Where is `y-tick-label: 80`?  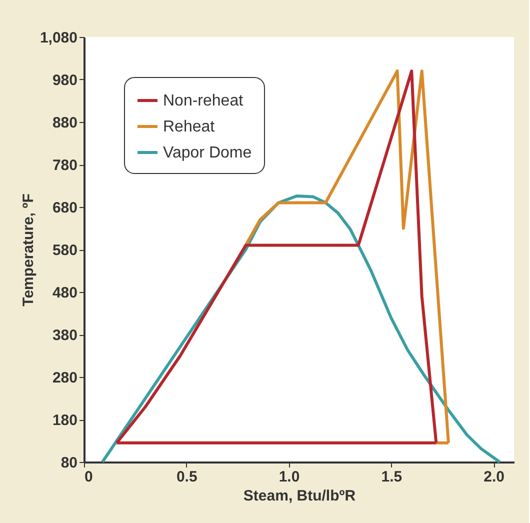
y-tick-label: 80 is located at coordinates (69, 463).